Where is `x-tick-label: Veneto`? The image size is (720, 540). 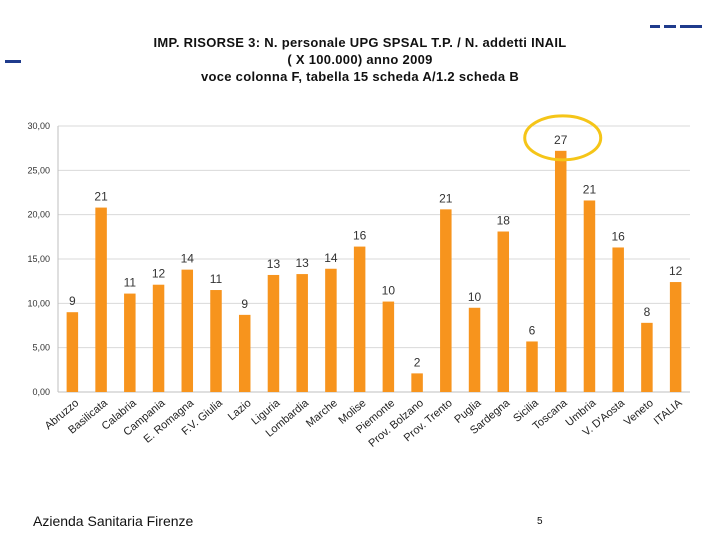 x-tick-label: Veneto is located at coordinates (639, 412).